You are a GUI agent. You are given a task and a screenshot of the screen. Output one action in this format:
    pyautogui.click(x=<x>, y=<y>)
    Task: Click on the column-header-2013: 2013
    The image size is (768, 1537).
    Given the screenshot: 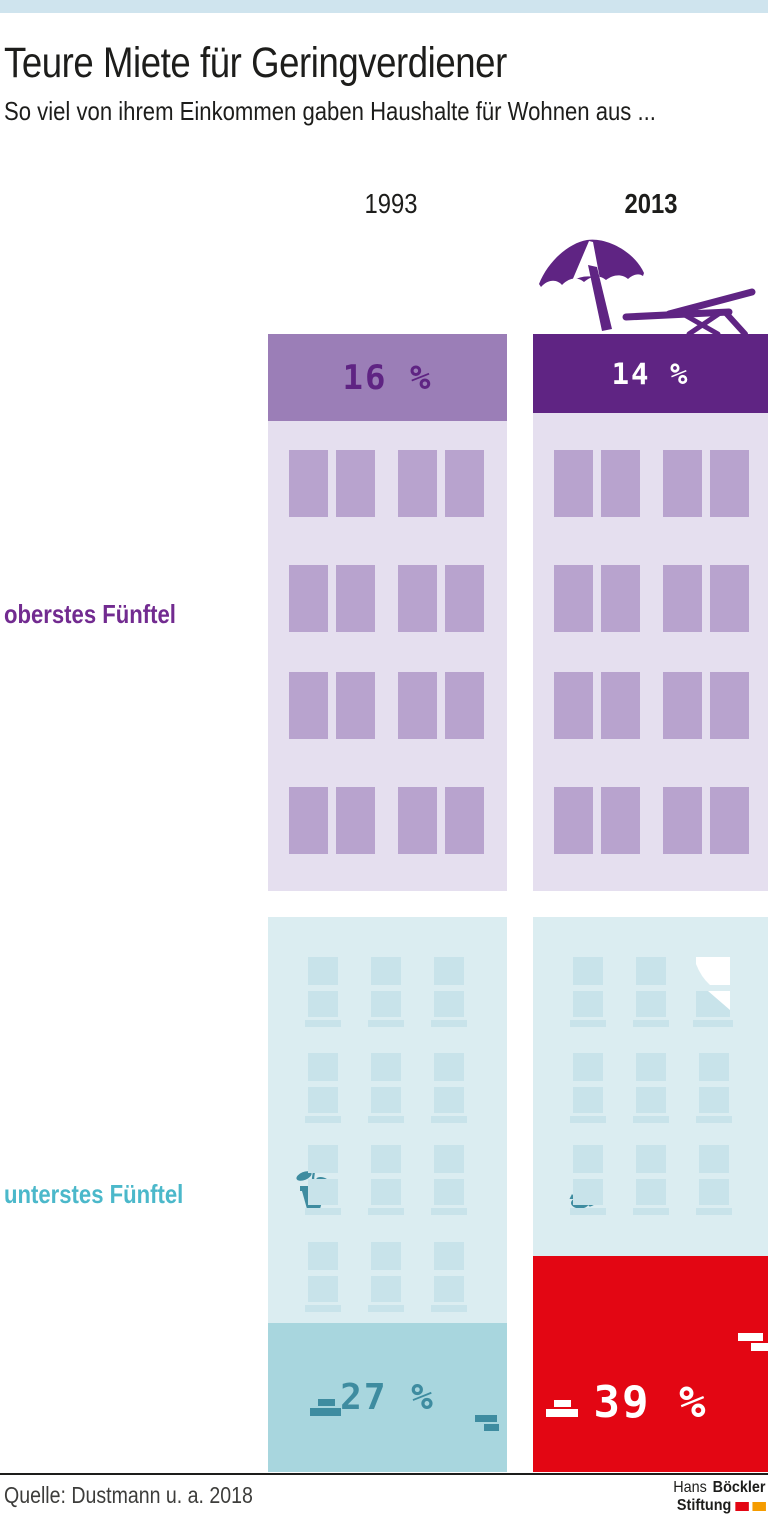 What is the action you would take?
    pyautogui.click(x=651, y=203)
    